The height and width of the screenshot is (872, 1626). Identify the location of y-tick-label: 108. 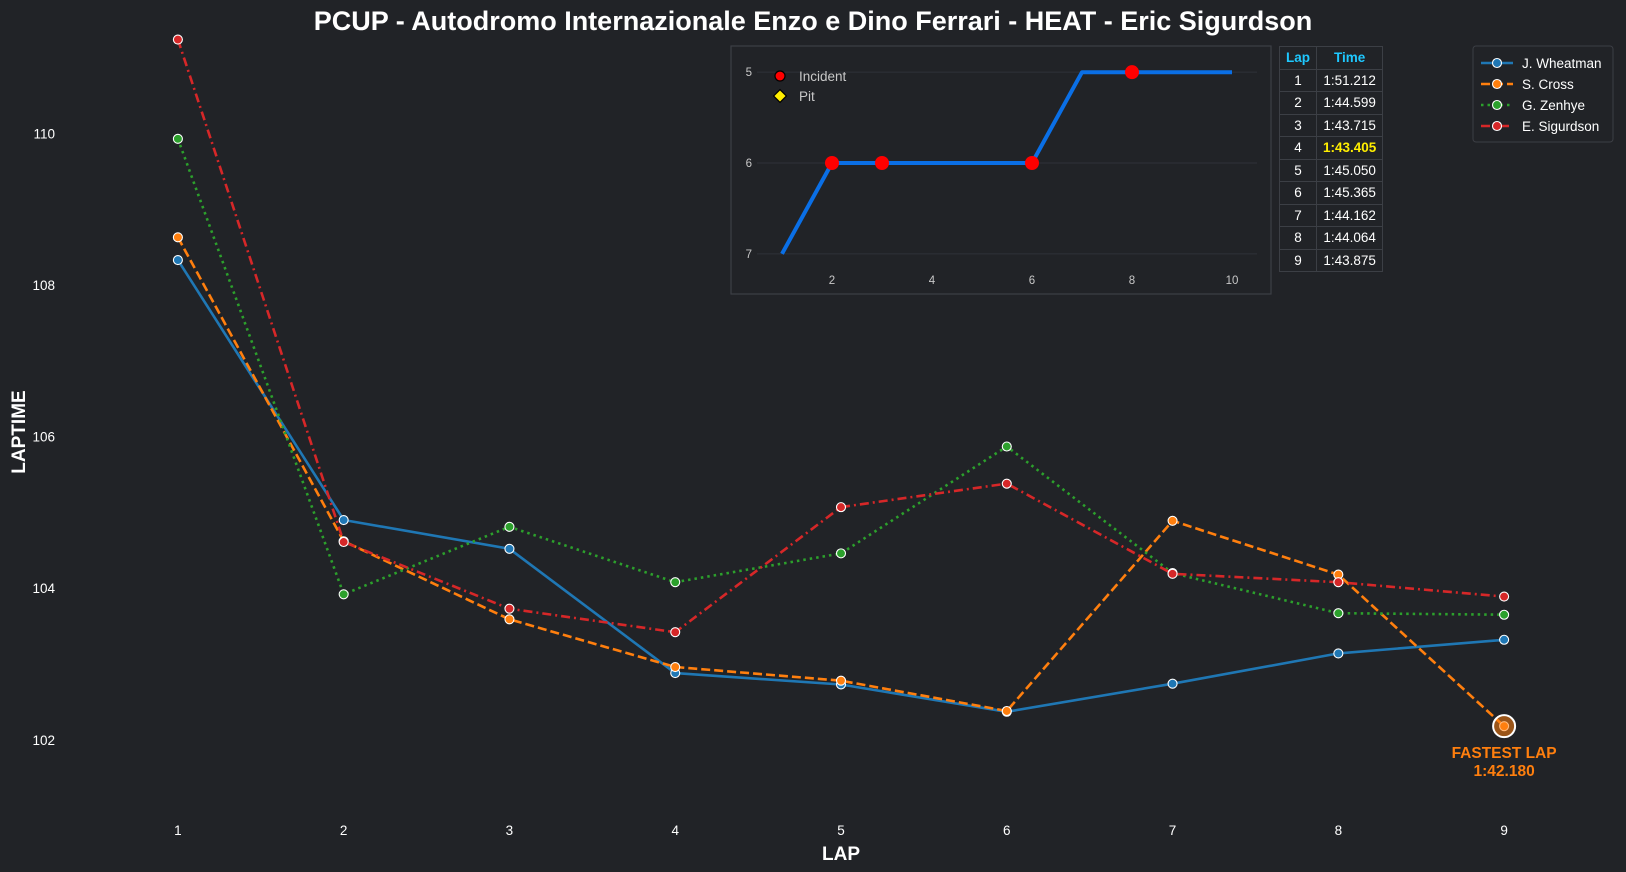
(43, 285).